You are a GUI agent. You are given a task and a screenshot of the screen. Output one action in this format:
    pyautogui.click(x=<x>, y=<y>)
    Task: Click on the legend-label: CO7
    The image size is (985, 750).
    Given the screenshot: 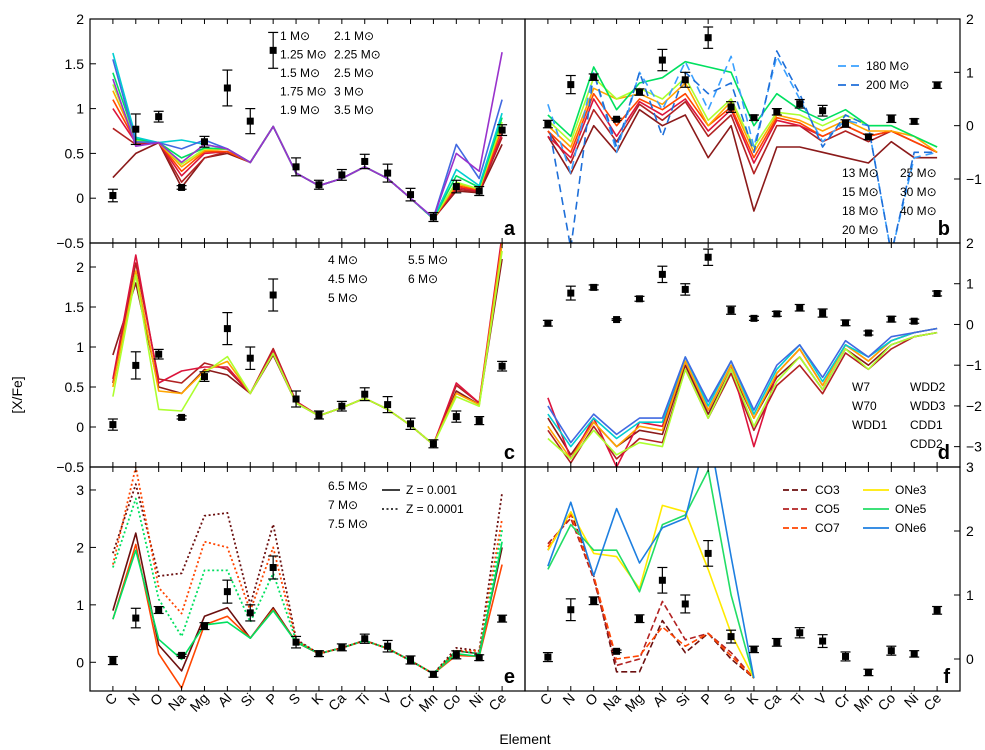 What is the action you would take?
    pyautogui.click(x=827, y=528)
    